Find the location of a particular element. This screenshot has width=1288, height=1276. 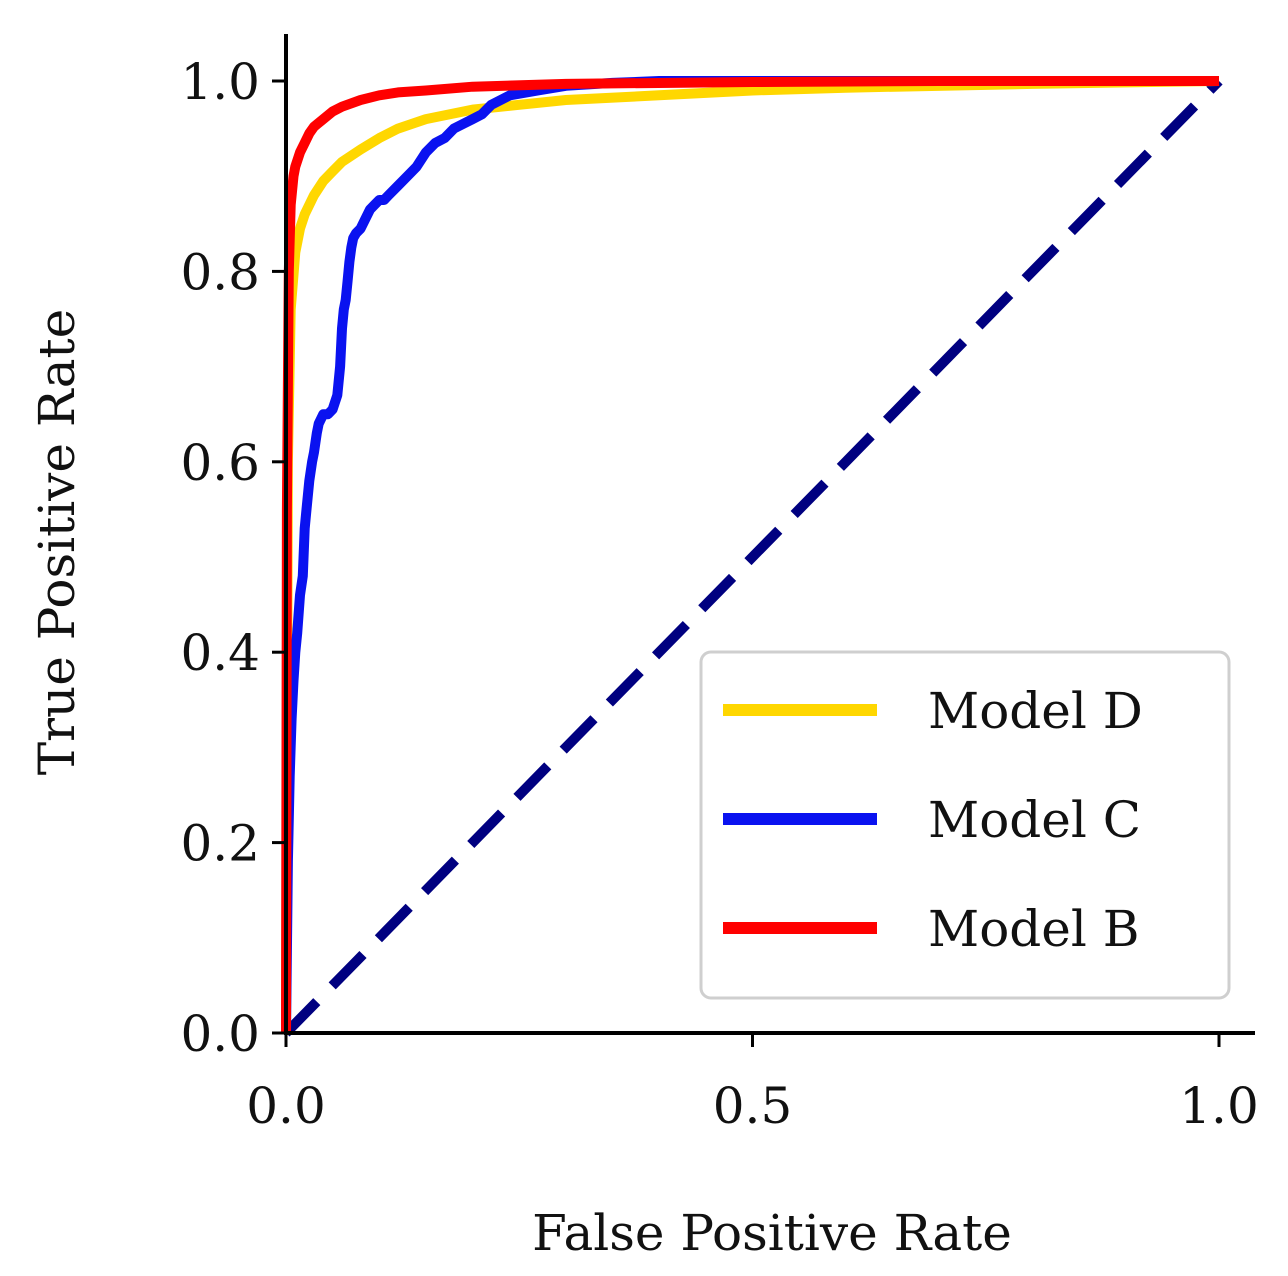

legend: Model D Model C Model B is located at coordinates (965, 825).